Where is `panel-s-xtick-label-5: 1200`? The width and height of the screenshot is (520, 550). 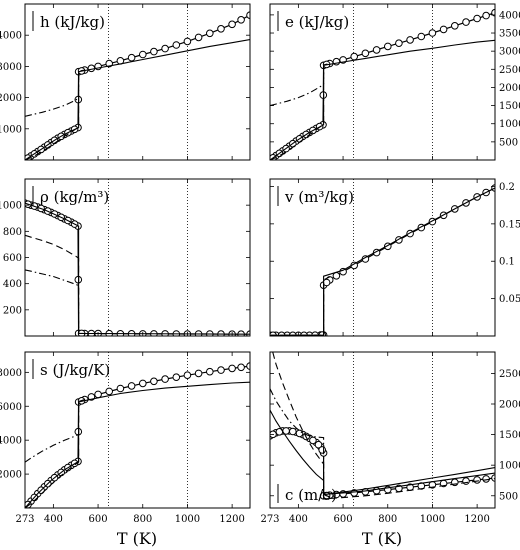 panel-s-xtick-label-5: 1200 is located at coordinates (231, 519).